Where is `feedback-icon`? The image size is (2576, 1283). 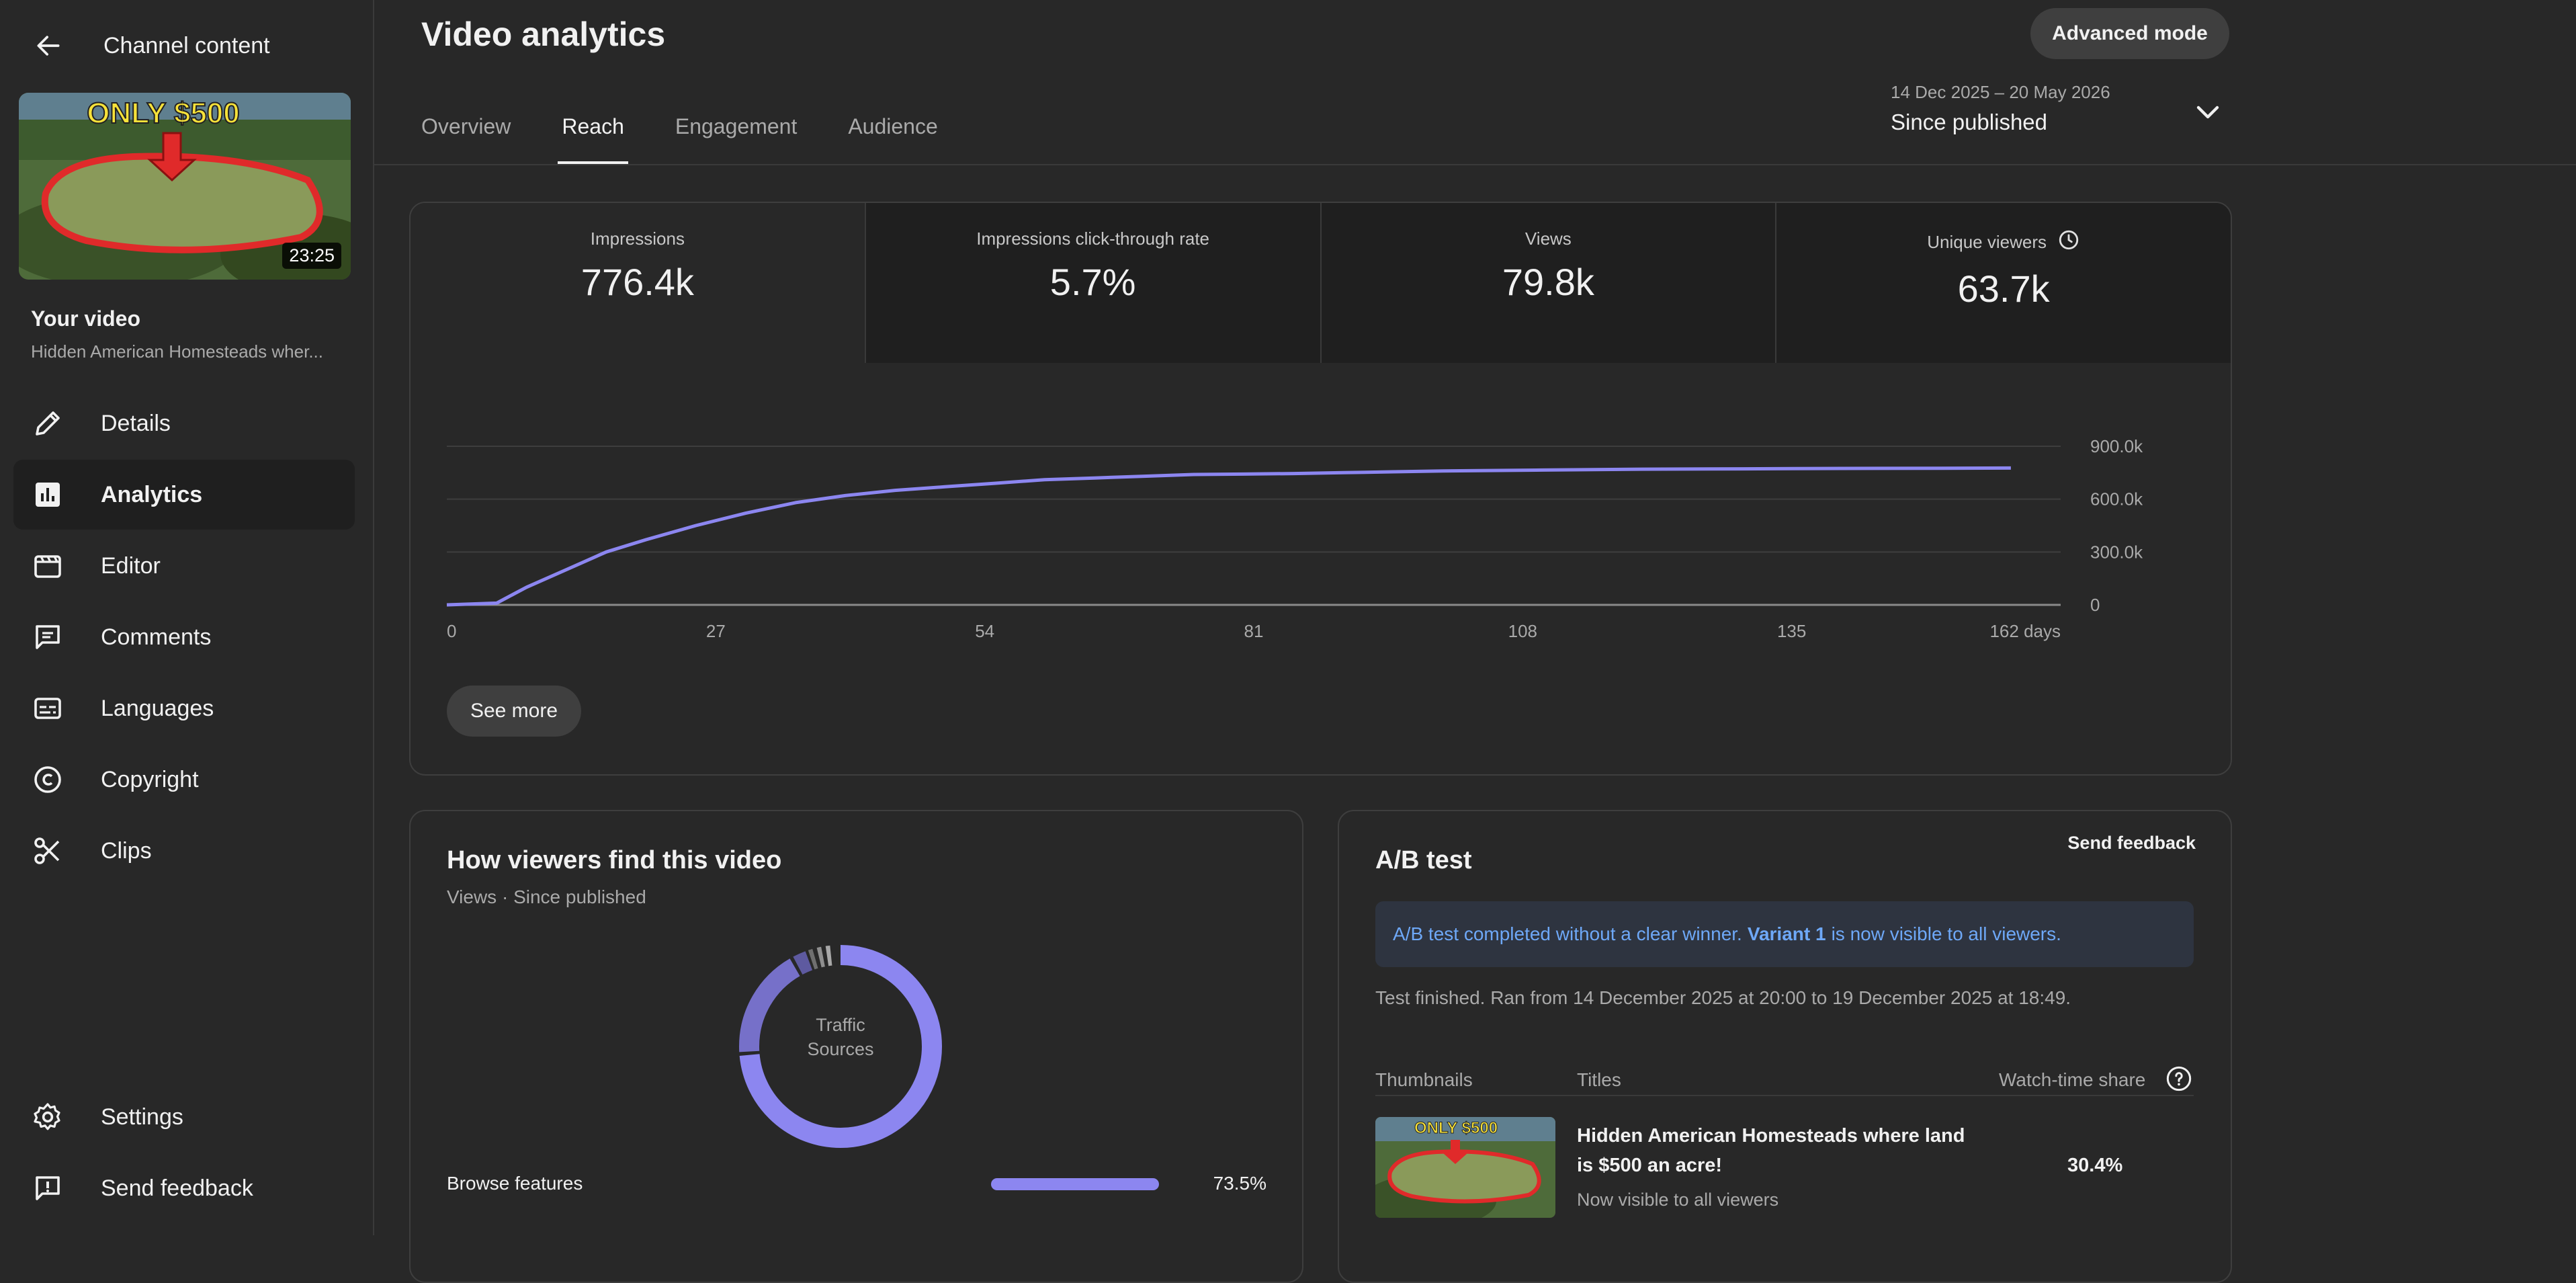 feedback-icon is located at coordinates (48, 1188).